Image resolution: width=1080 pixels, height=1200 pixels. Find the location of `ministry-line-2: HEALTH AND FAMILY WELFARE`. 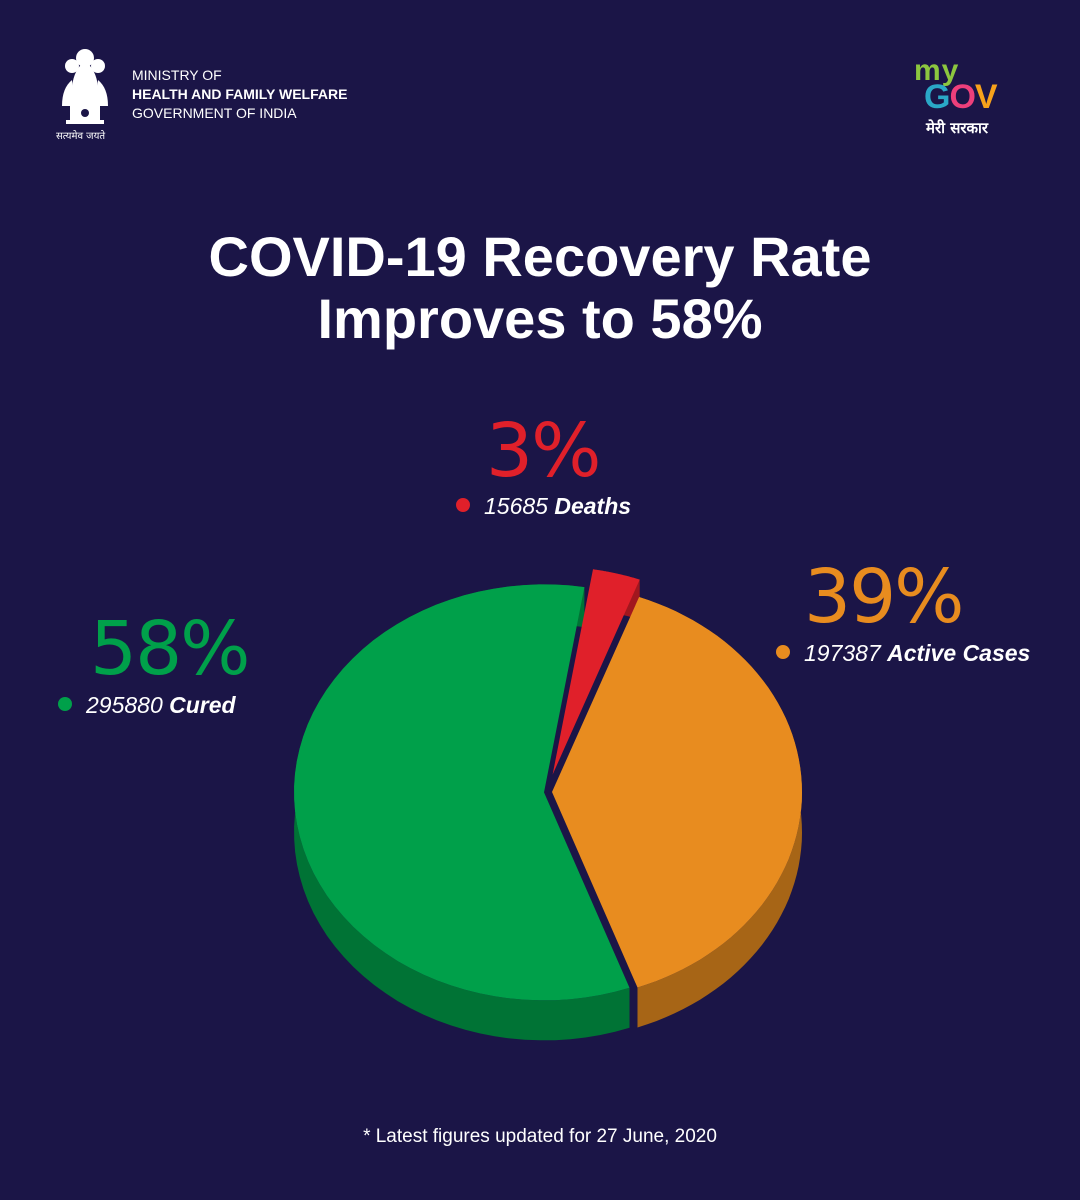

ministry-line-2: HEALTH AND FAMILY WELFARE is located at coordinates (240, 94).